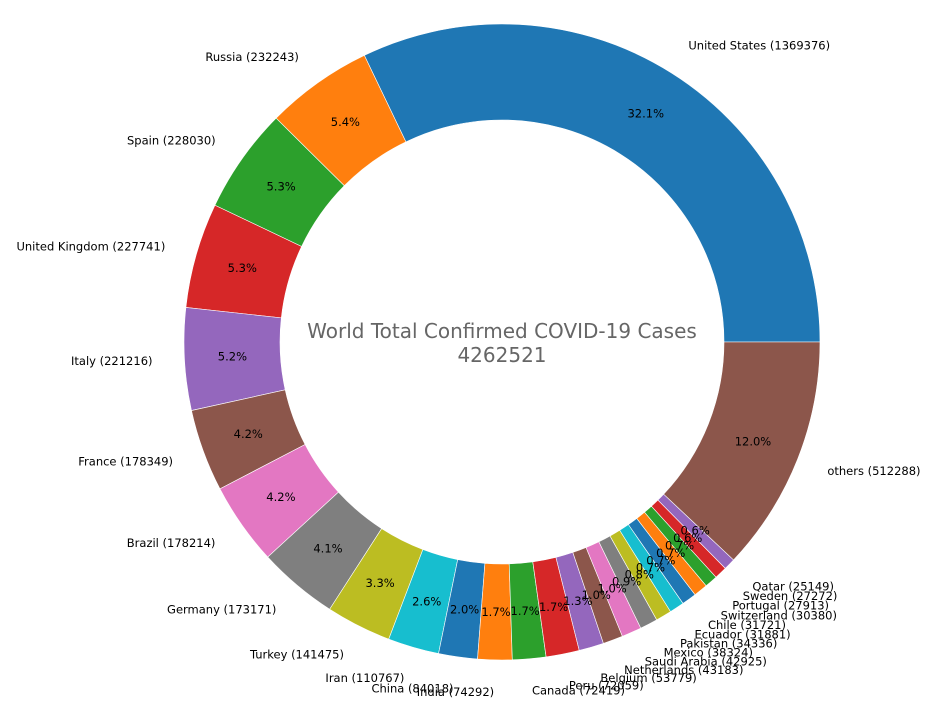 The height and width of the screenshot is (727, 952). What do you see at coordinates (706, 662) in the screenshot?
I see `slice-outer-label: Saudi Arabia (42925)` at bounding box center [706, 662].